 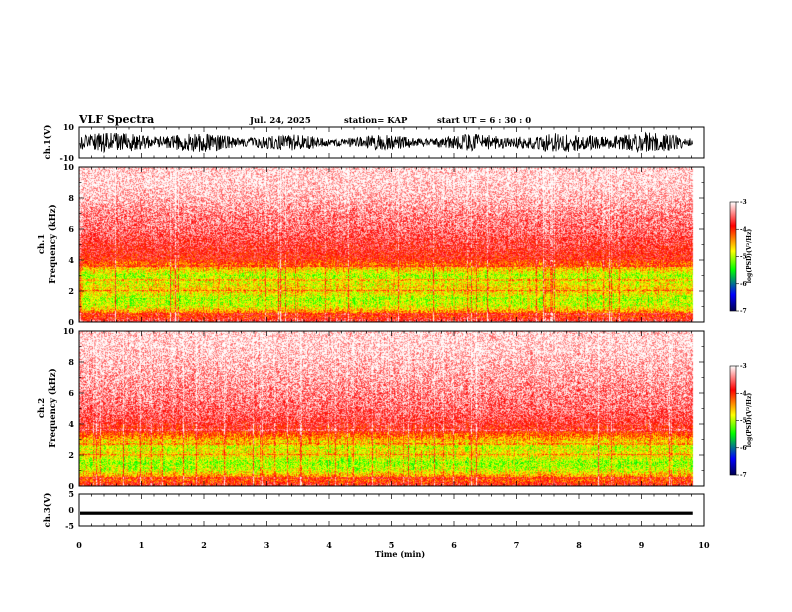 I want to click on colorbar-ch1-ticks: -3 -4 -5 -6 -7, so click(x=741, y=257).